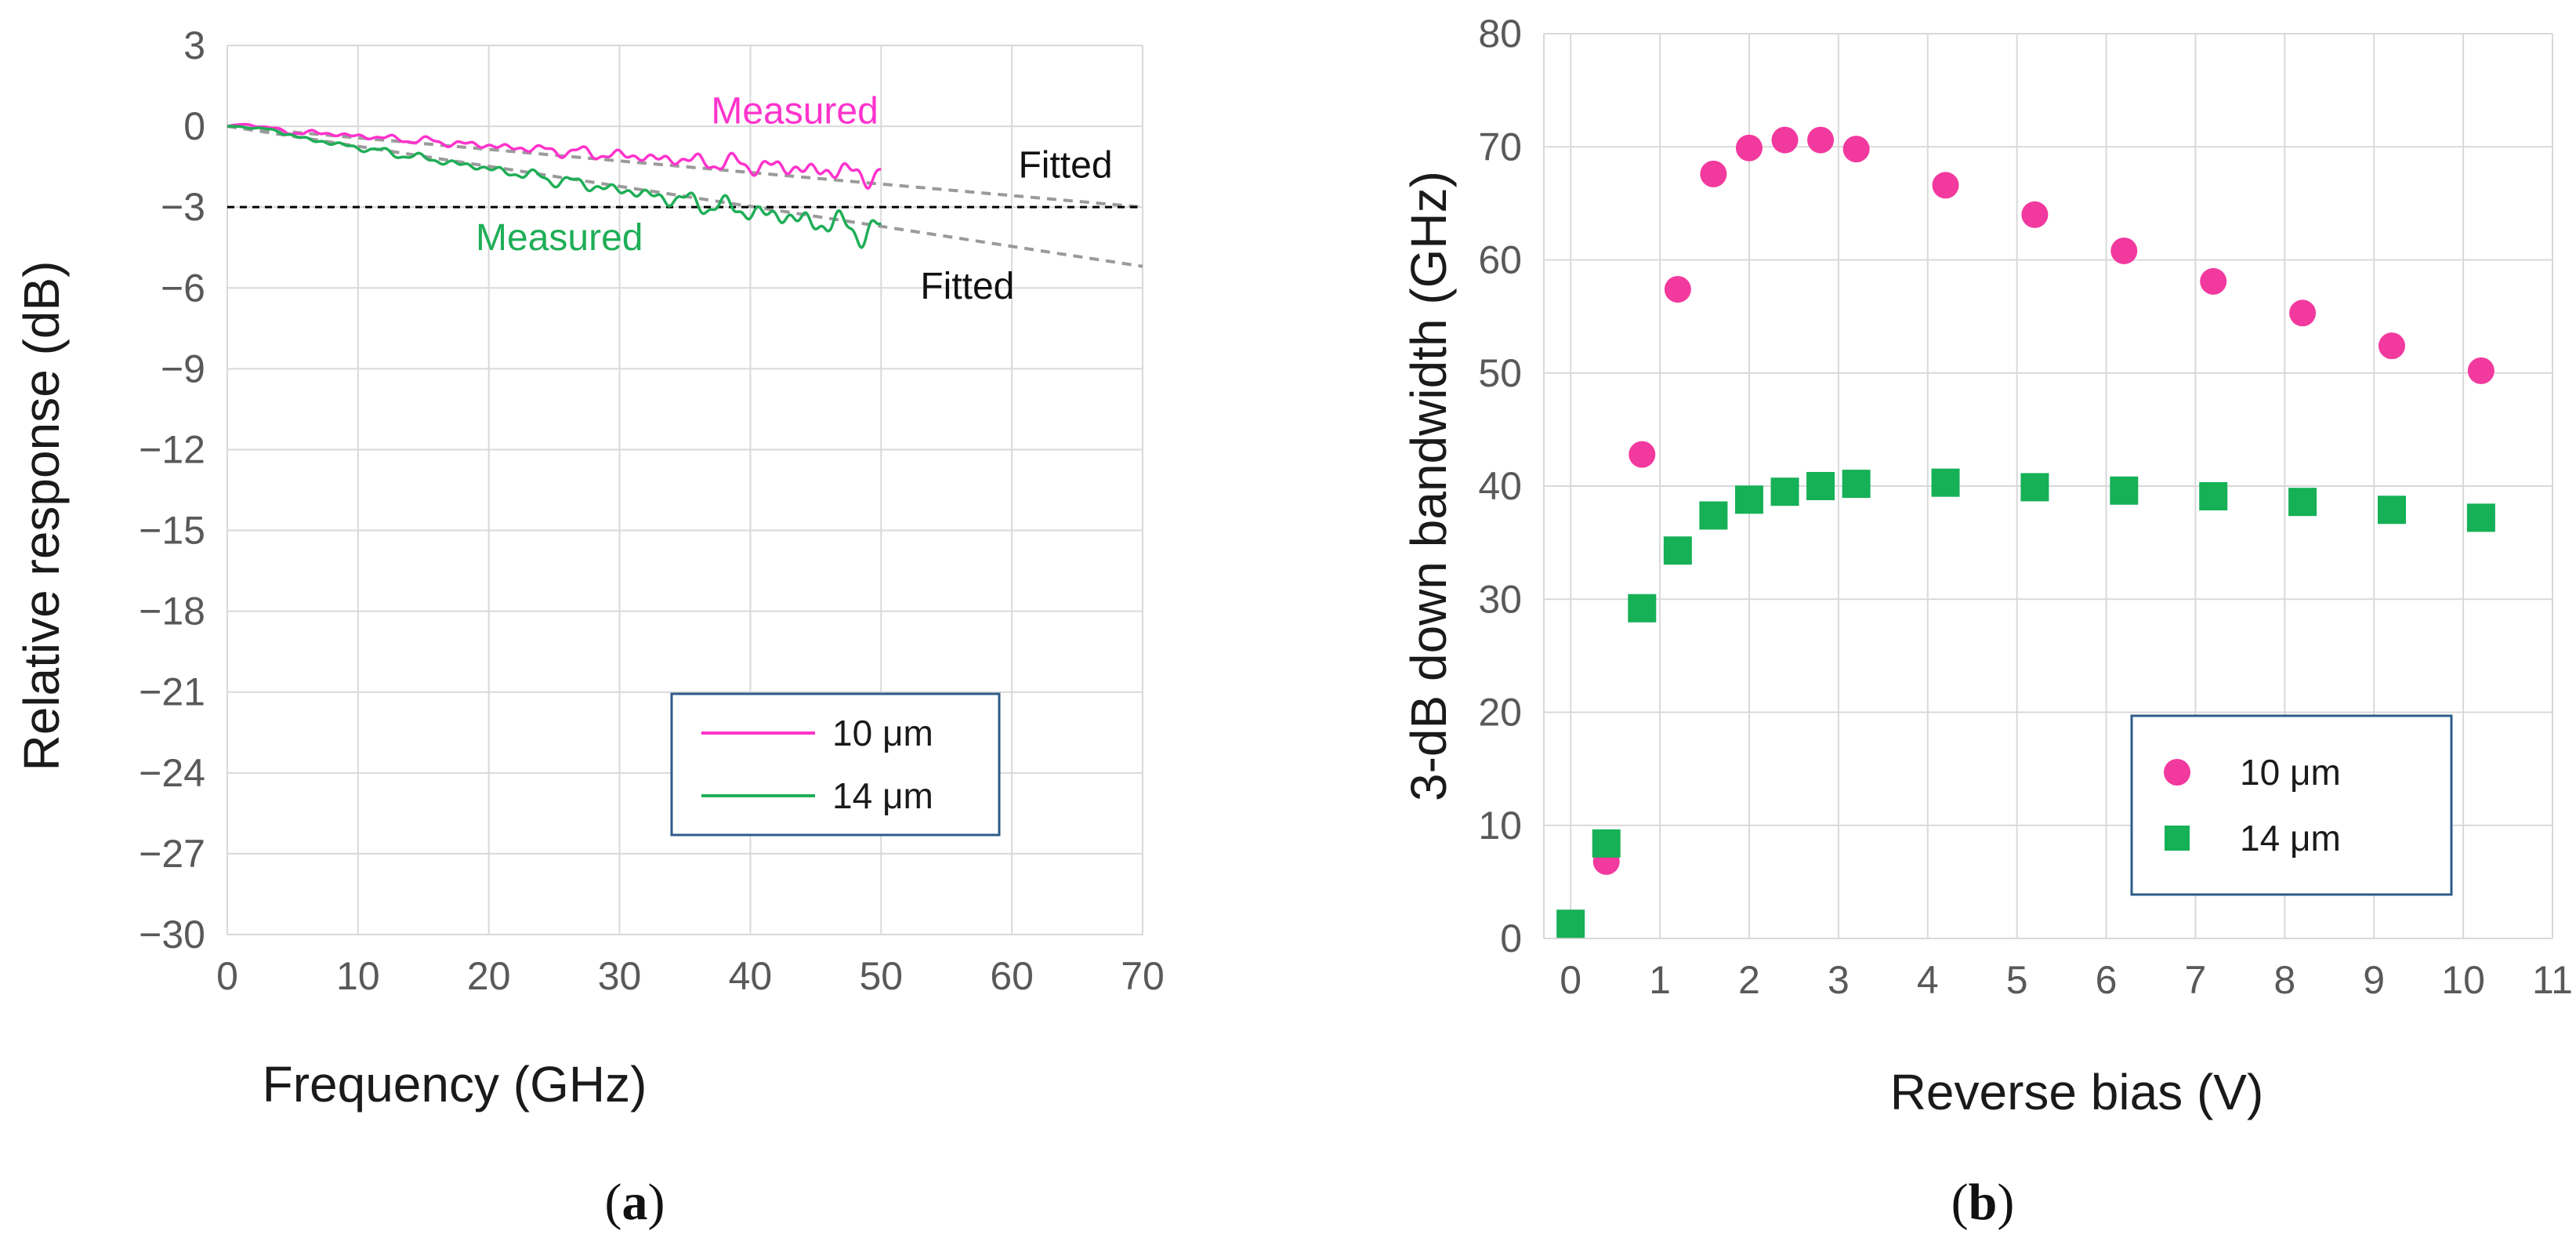 Image resolution: width=2576 pixels, height=1245 pixels. I want to click on panel-b-y-tick-label: 40, so click(1500, 486).